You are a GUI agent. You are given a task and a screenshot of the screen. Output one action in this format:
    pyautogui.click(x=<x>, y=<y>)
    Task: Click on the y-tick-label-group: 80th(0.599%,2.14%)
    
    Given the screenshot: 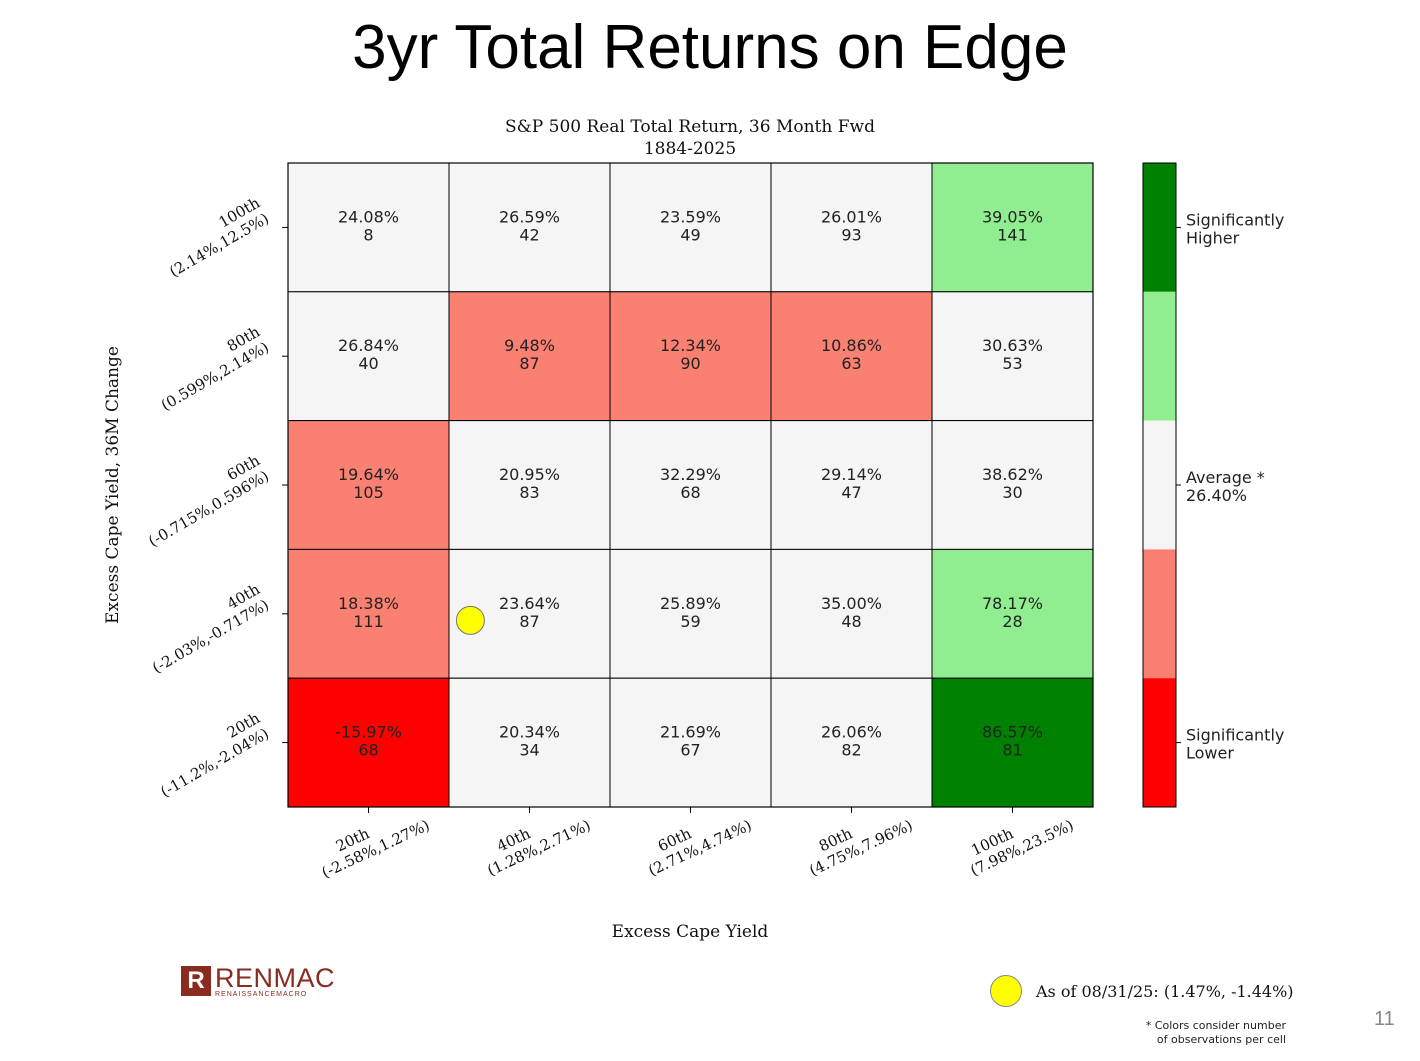 What is the action you would take?
    pyautogui.click(x=215, y=368)
    